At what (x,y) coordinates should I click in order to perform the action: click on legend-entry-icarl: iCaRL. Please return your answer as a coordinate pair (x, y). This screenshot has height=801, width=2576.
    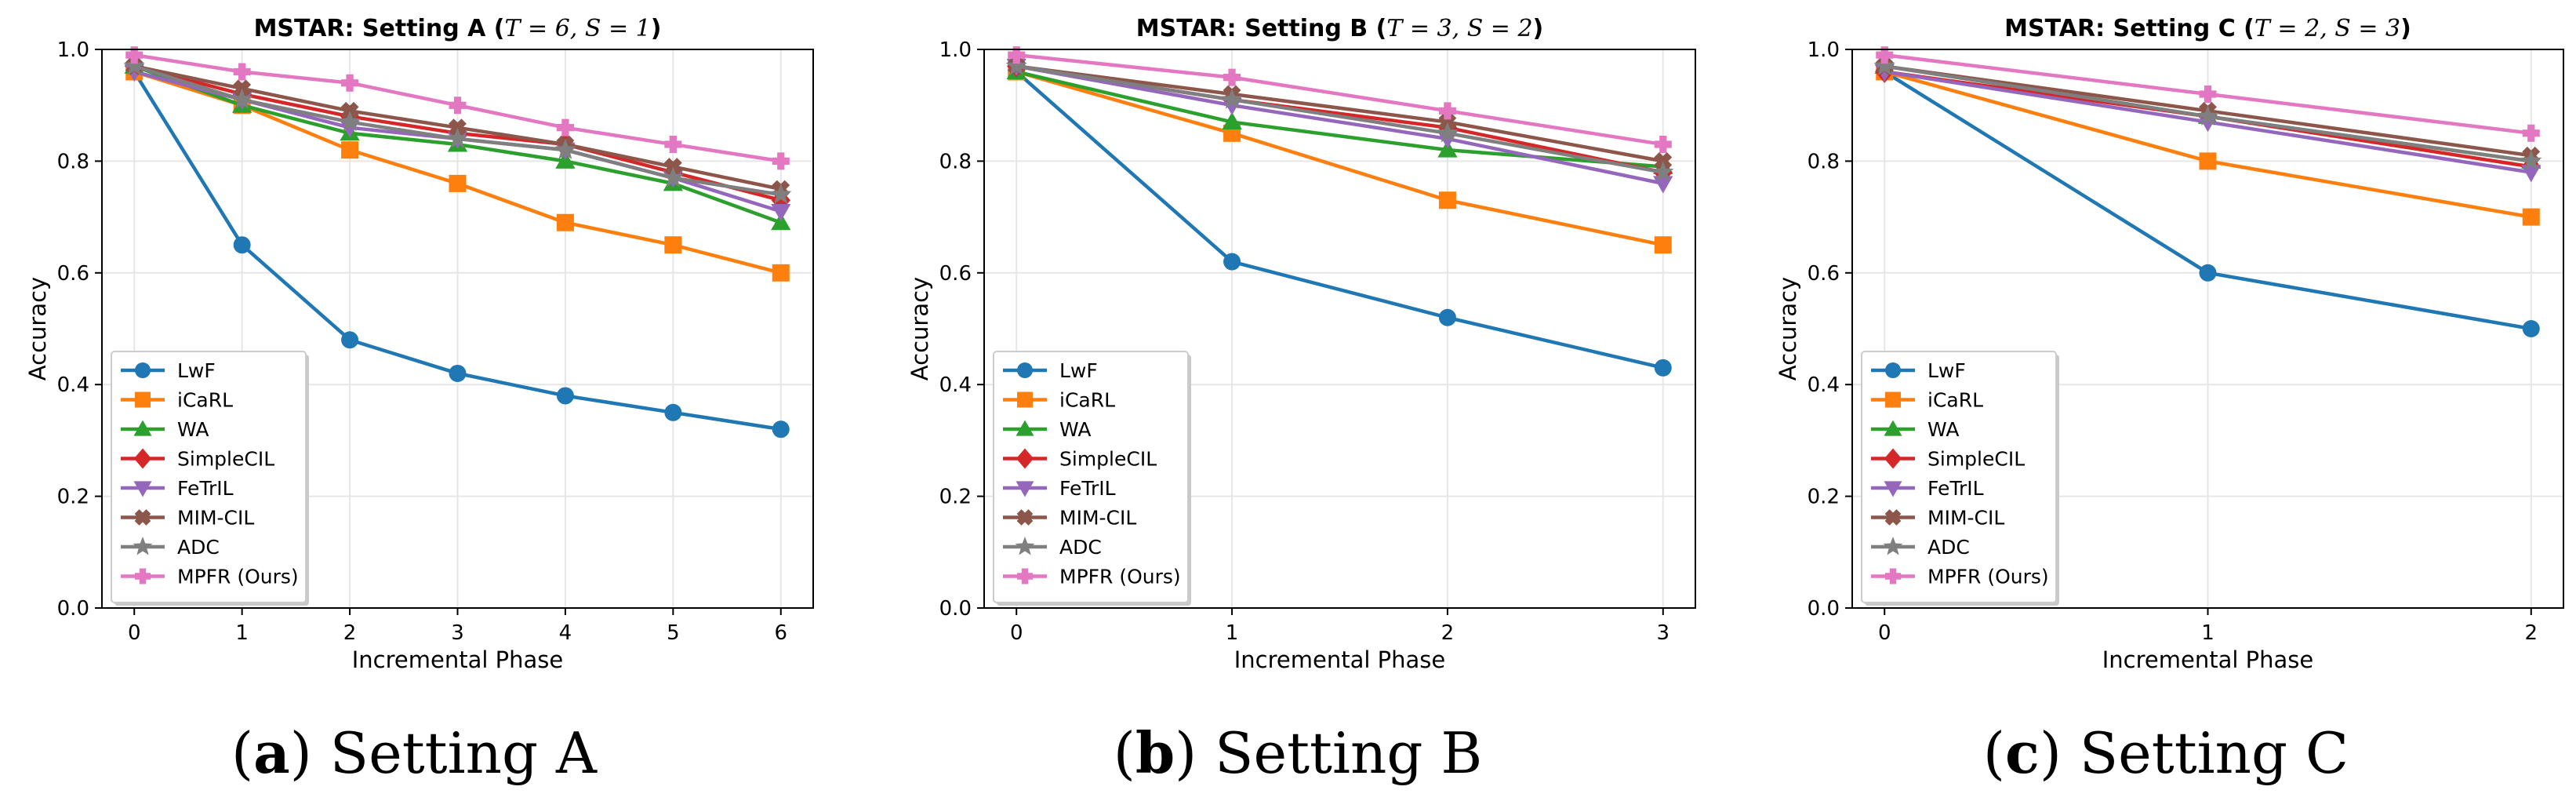
    Looking at the image, I should click on (1927, 400).